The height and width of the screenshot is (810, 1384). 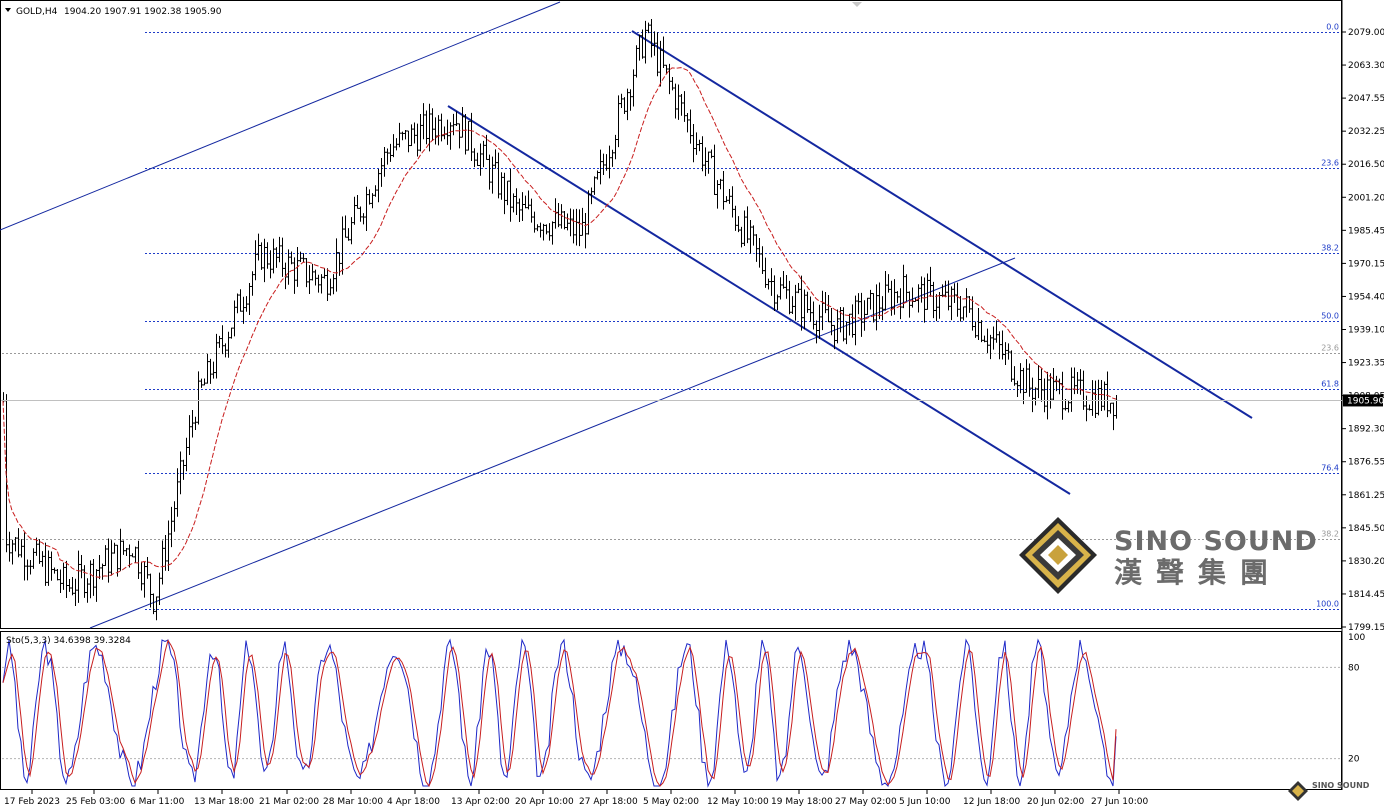 I want to click on stoch-signal-line, so click(x=559, y=713).